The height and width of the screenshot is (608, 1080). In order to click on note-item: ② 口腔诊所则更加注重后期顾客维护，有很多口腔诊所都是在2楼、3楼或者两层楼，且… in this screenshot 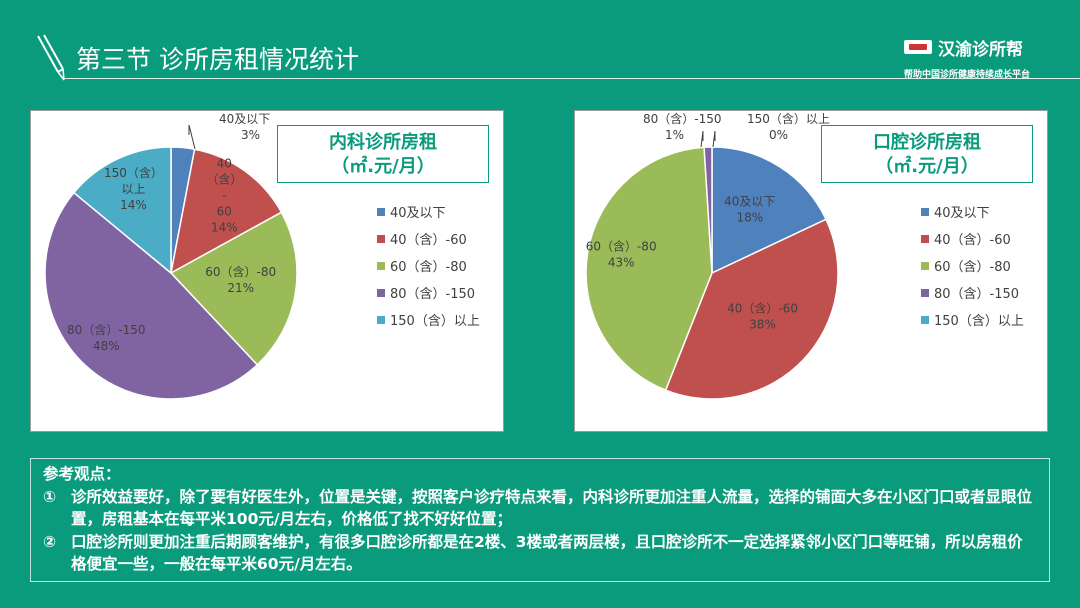, I will do `click(540, 553)`.